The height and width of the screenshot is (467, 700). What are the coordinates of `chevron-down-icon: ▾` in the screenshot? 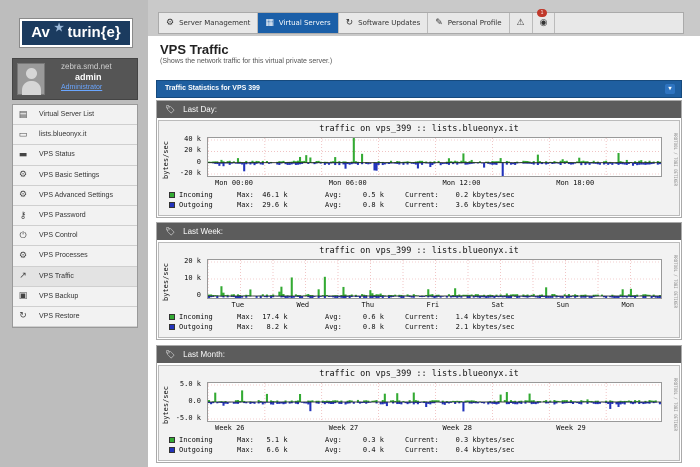 It's located at (670, 89).